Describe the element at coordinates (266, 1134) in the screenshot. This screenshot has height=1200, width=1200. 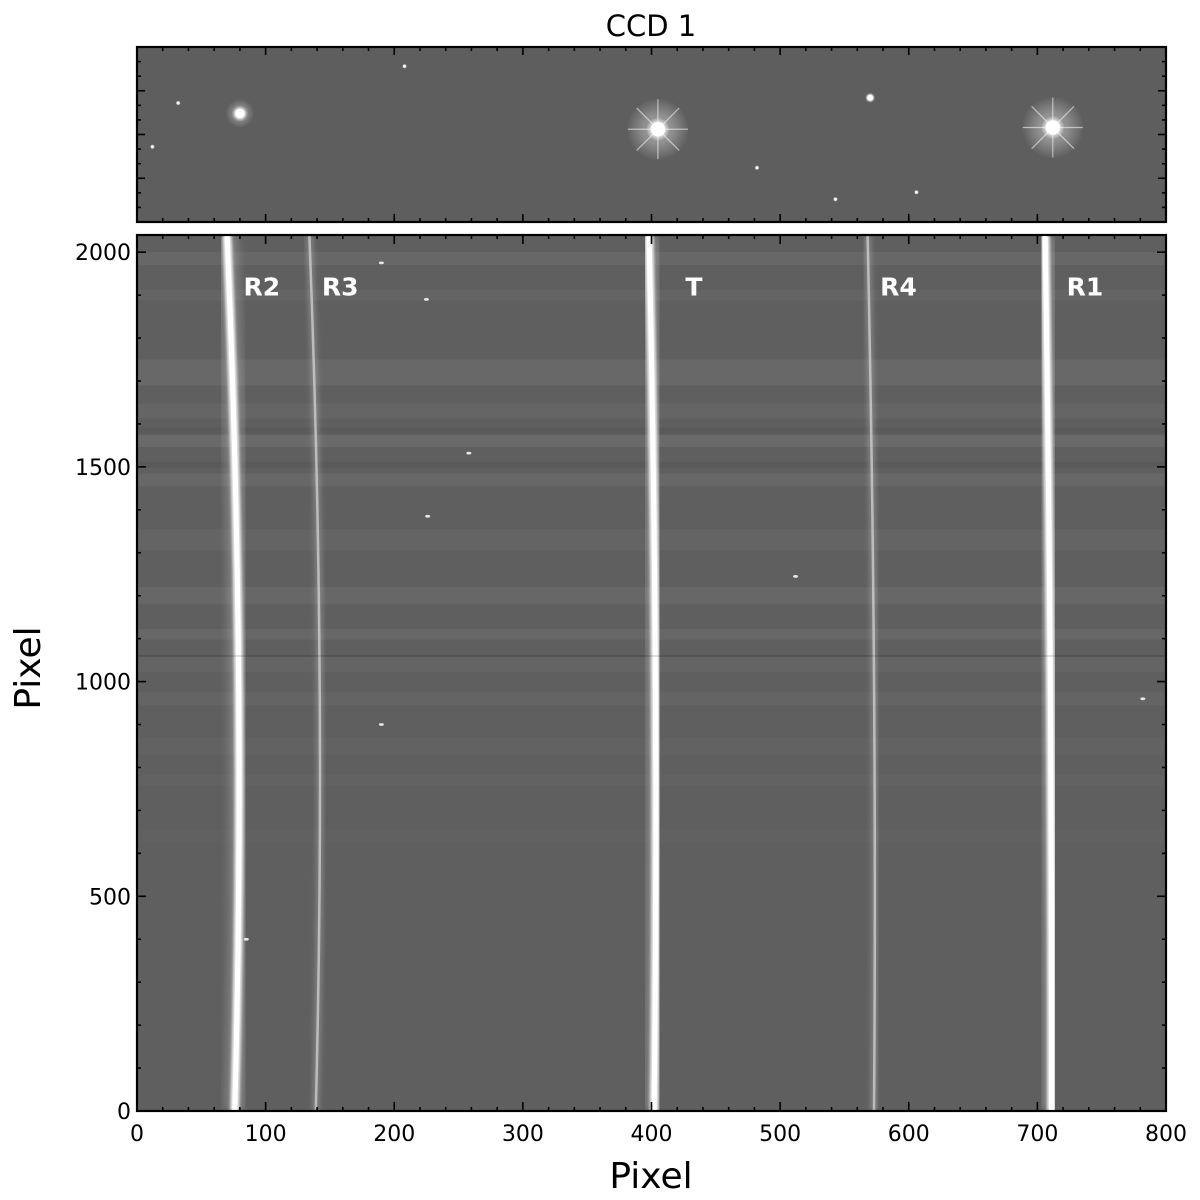
I see `x-tick-label: 100` at that location.